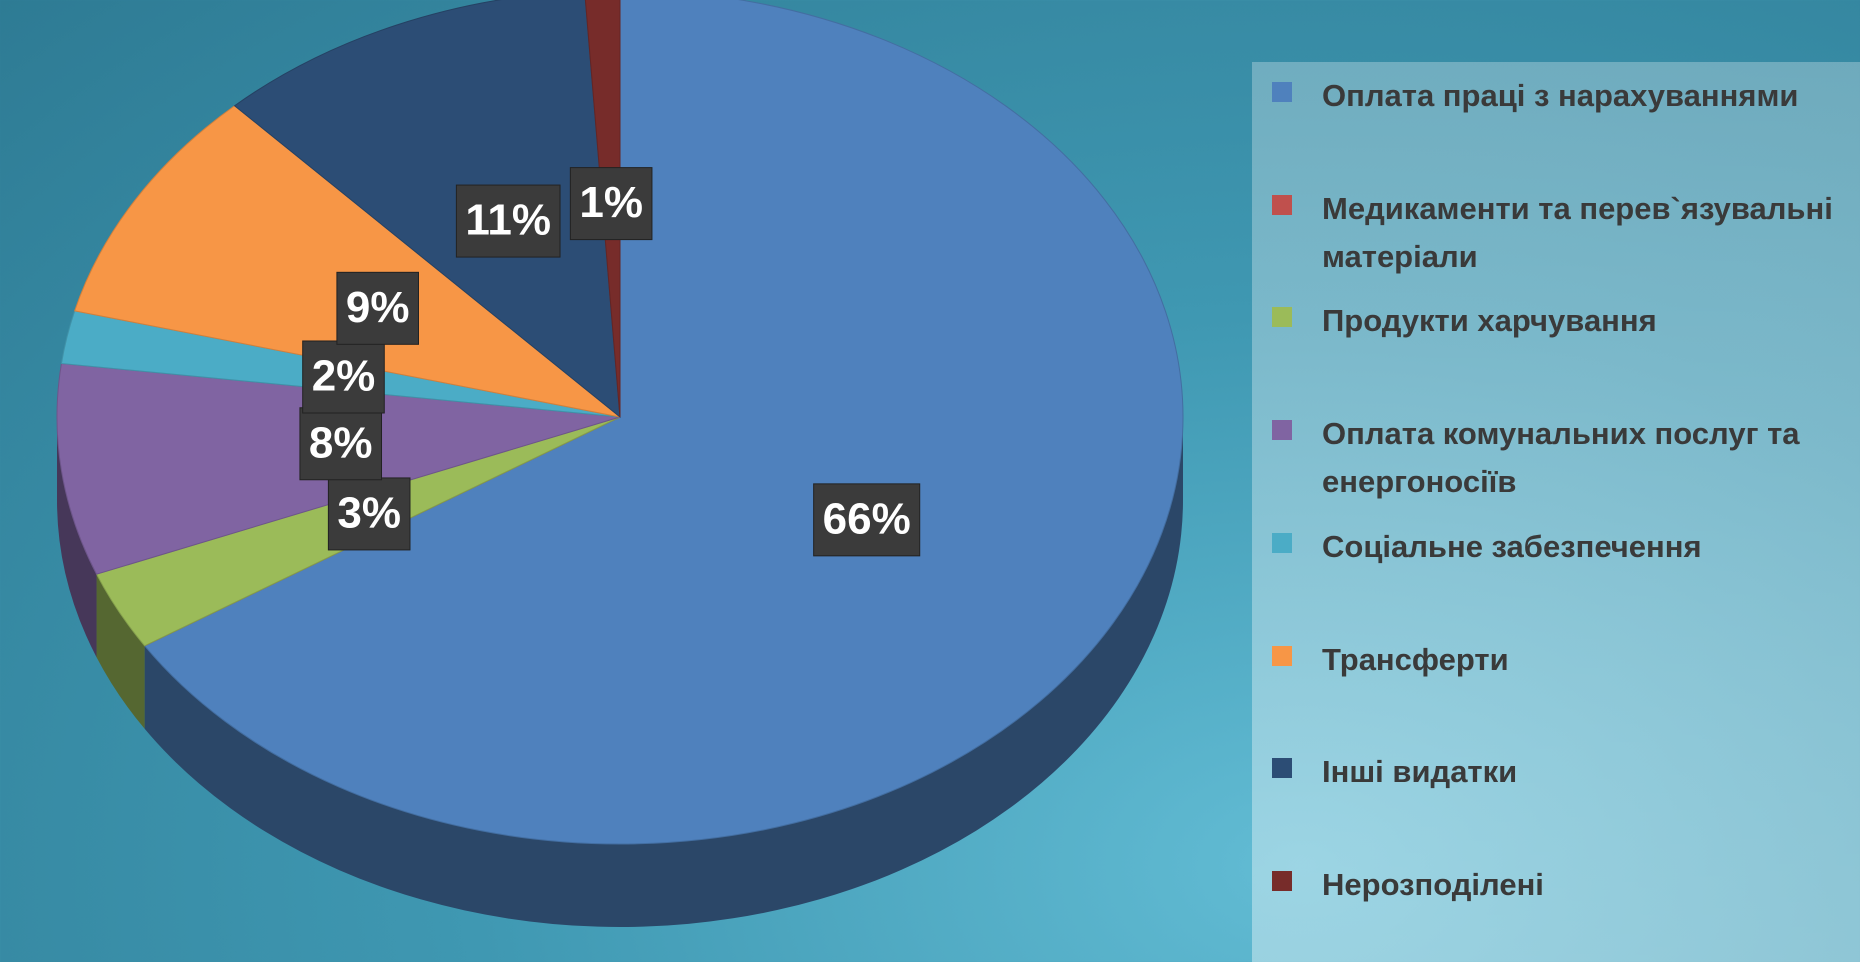  Describe the element at coordinates (1433, 884) in the screenshot. I see `legend-label: Нерозподілені` at that location.